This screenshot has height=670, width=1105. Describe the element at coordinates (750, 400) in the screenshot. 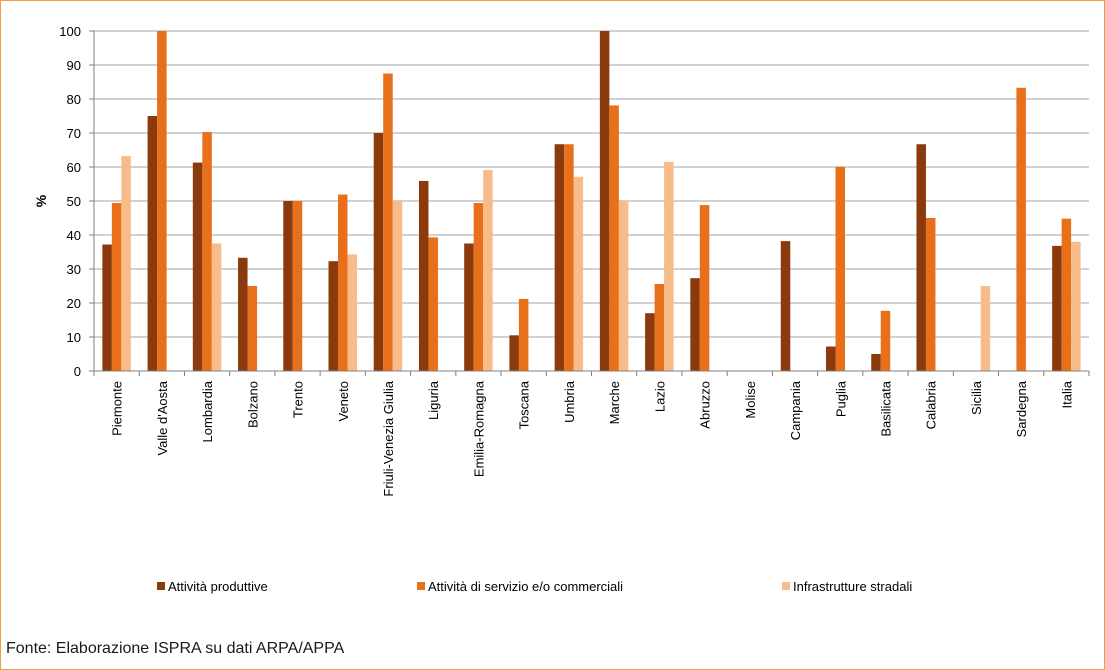

I see `x-category-label: Molise` at that location.